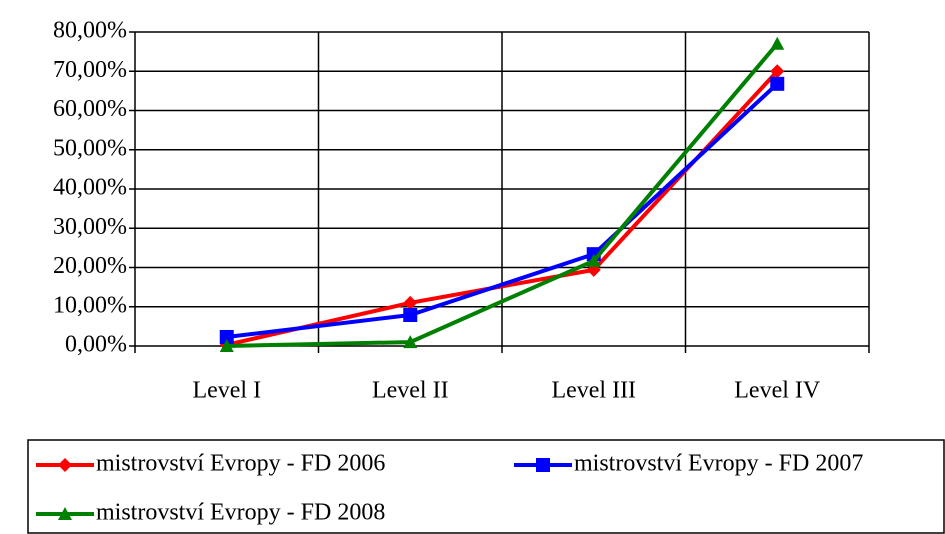 The width and height of the screenshot is (945, 534). What do you see at coordinates (90, 70) in the screenshot?
I see `y-tick-label: 70,00%` at bounding box center [90, 70].